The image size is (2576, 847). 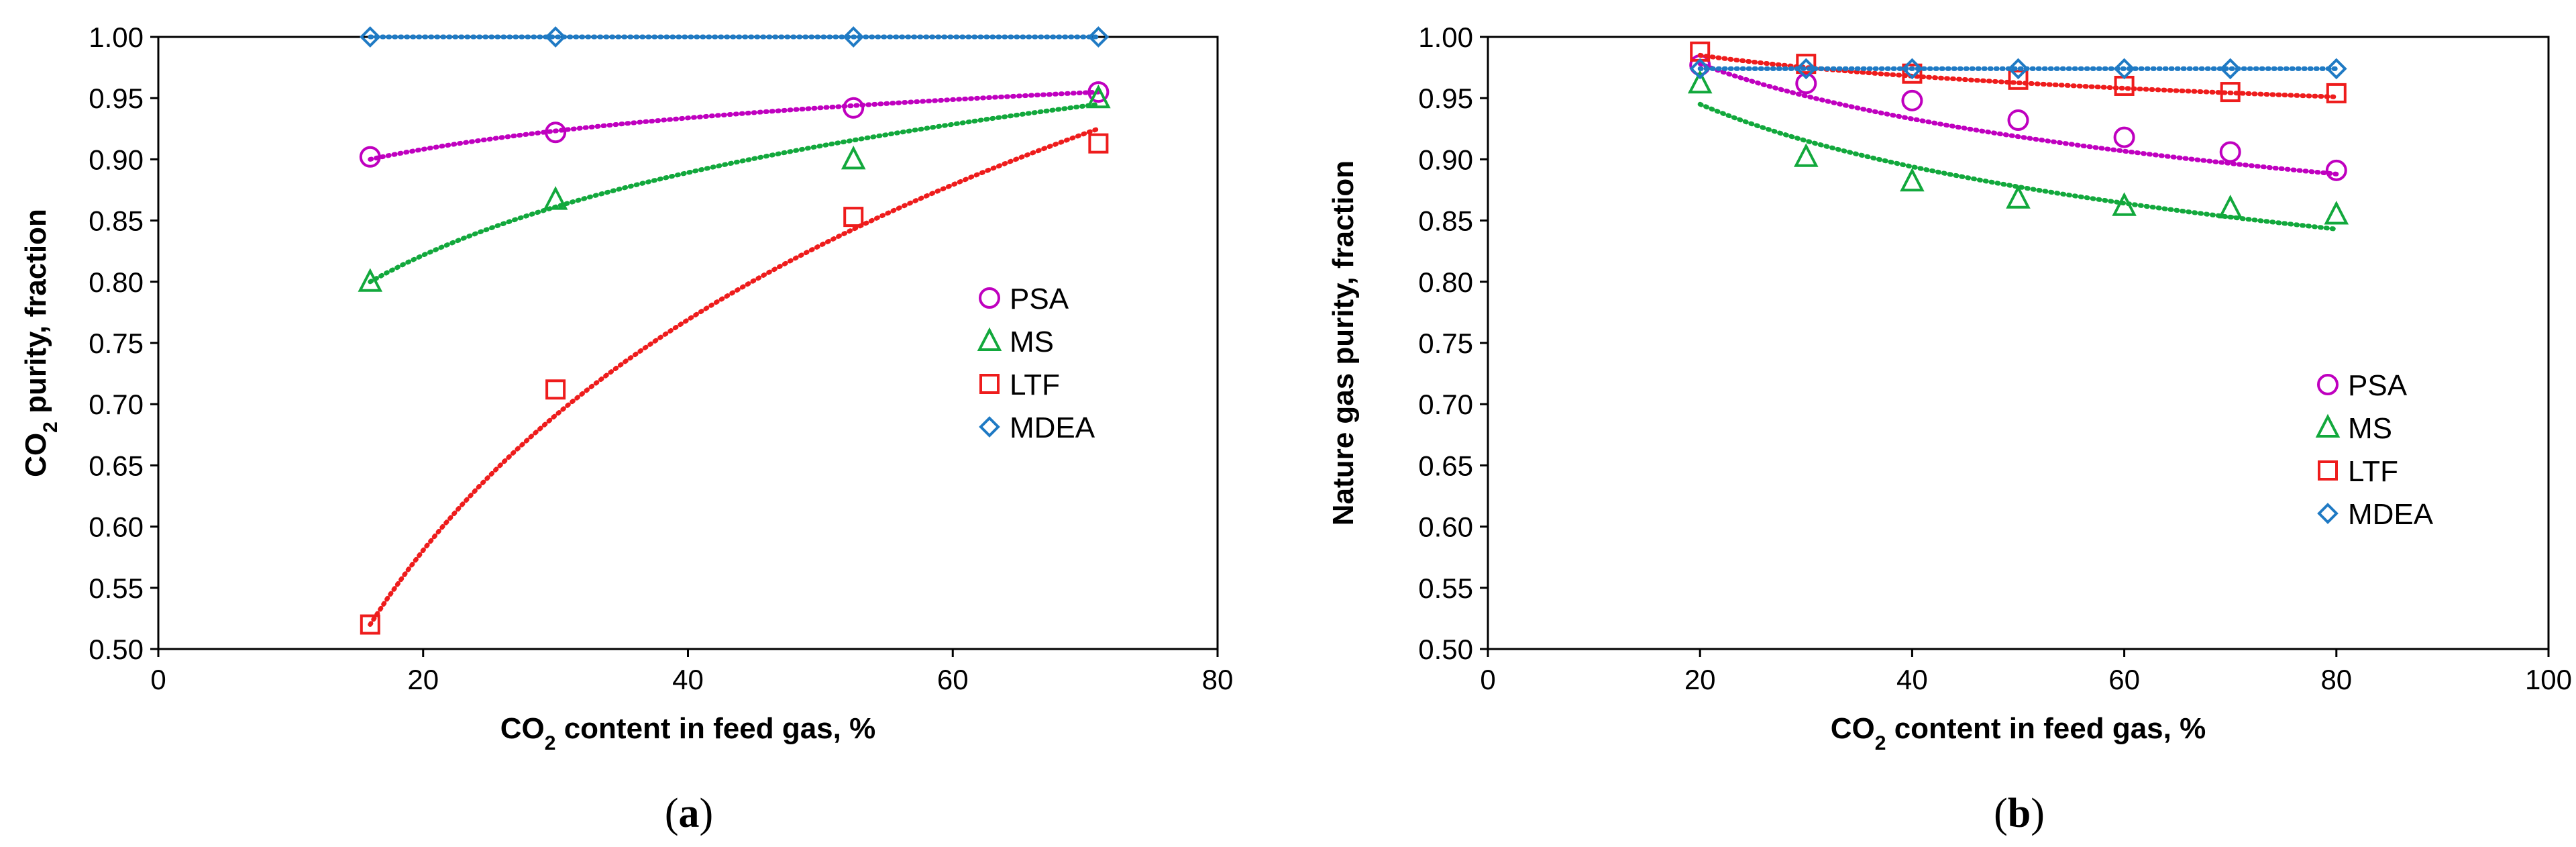 I want to click on trendline-ms, so click(x=734, y=193).